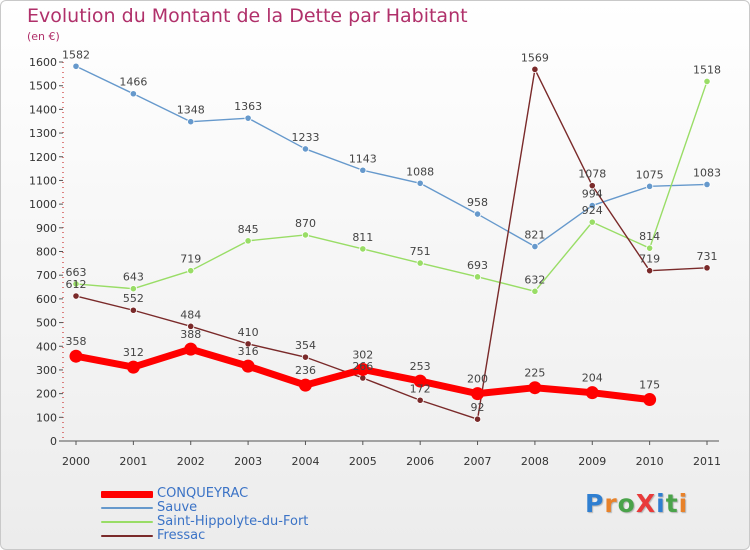 Image resolution: width=750 pixels, height=550 pixels. Describe the element at coordinates (420, 461) in the screenshot. I see `x-tick-label: 2006` at that location.